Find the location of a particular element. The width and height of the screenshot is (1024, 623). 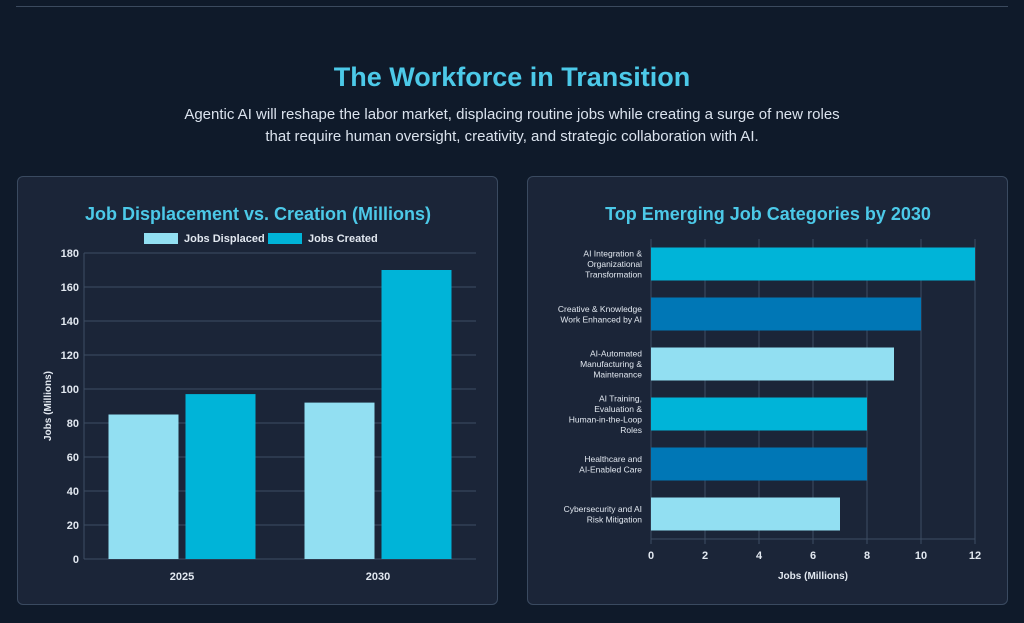

legend-label-0: Jobs Displaced is located at coordinates (224, 239).